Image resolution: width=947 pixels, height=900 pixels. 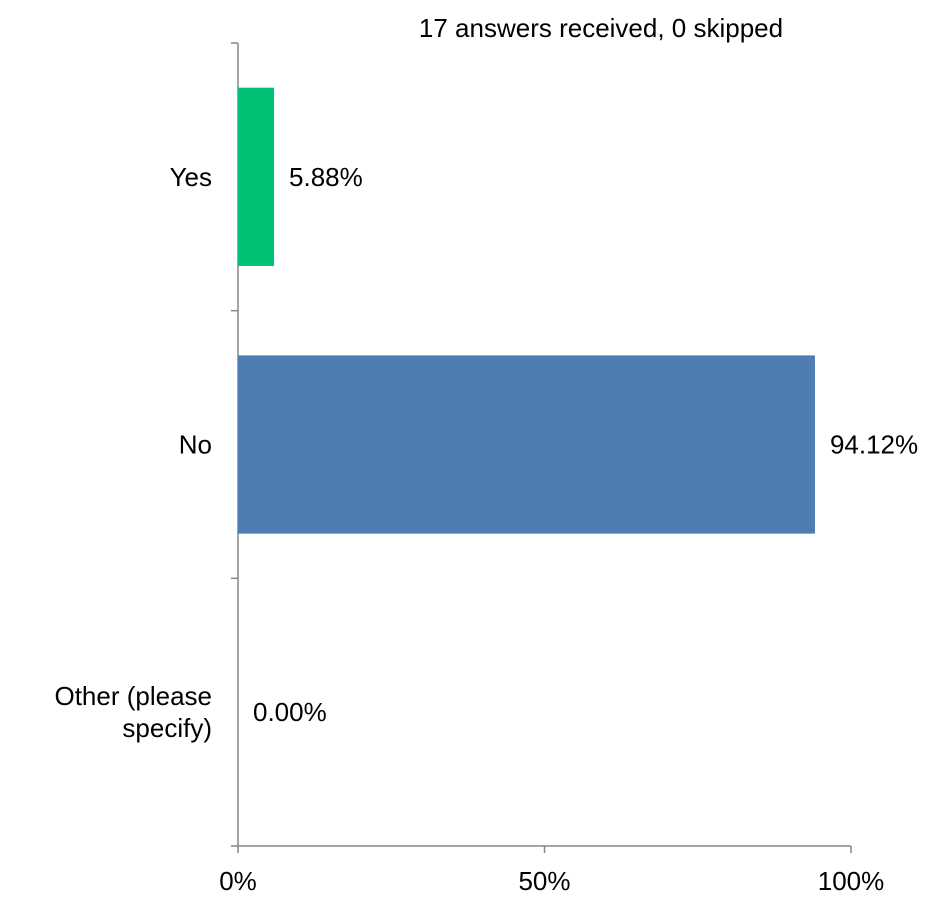 I want to click on x-tick-label: 100%, so click(x=851, y=881).